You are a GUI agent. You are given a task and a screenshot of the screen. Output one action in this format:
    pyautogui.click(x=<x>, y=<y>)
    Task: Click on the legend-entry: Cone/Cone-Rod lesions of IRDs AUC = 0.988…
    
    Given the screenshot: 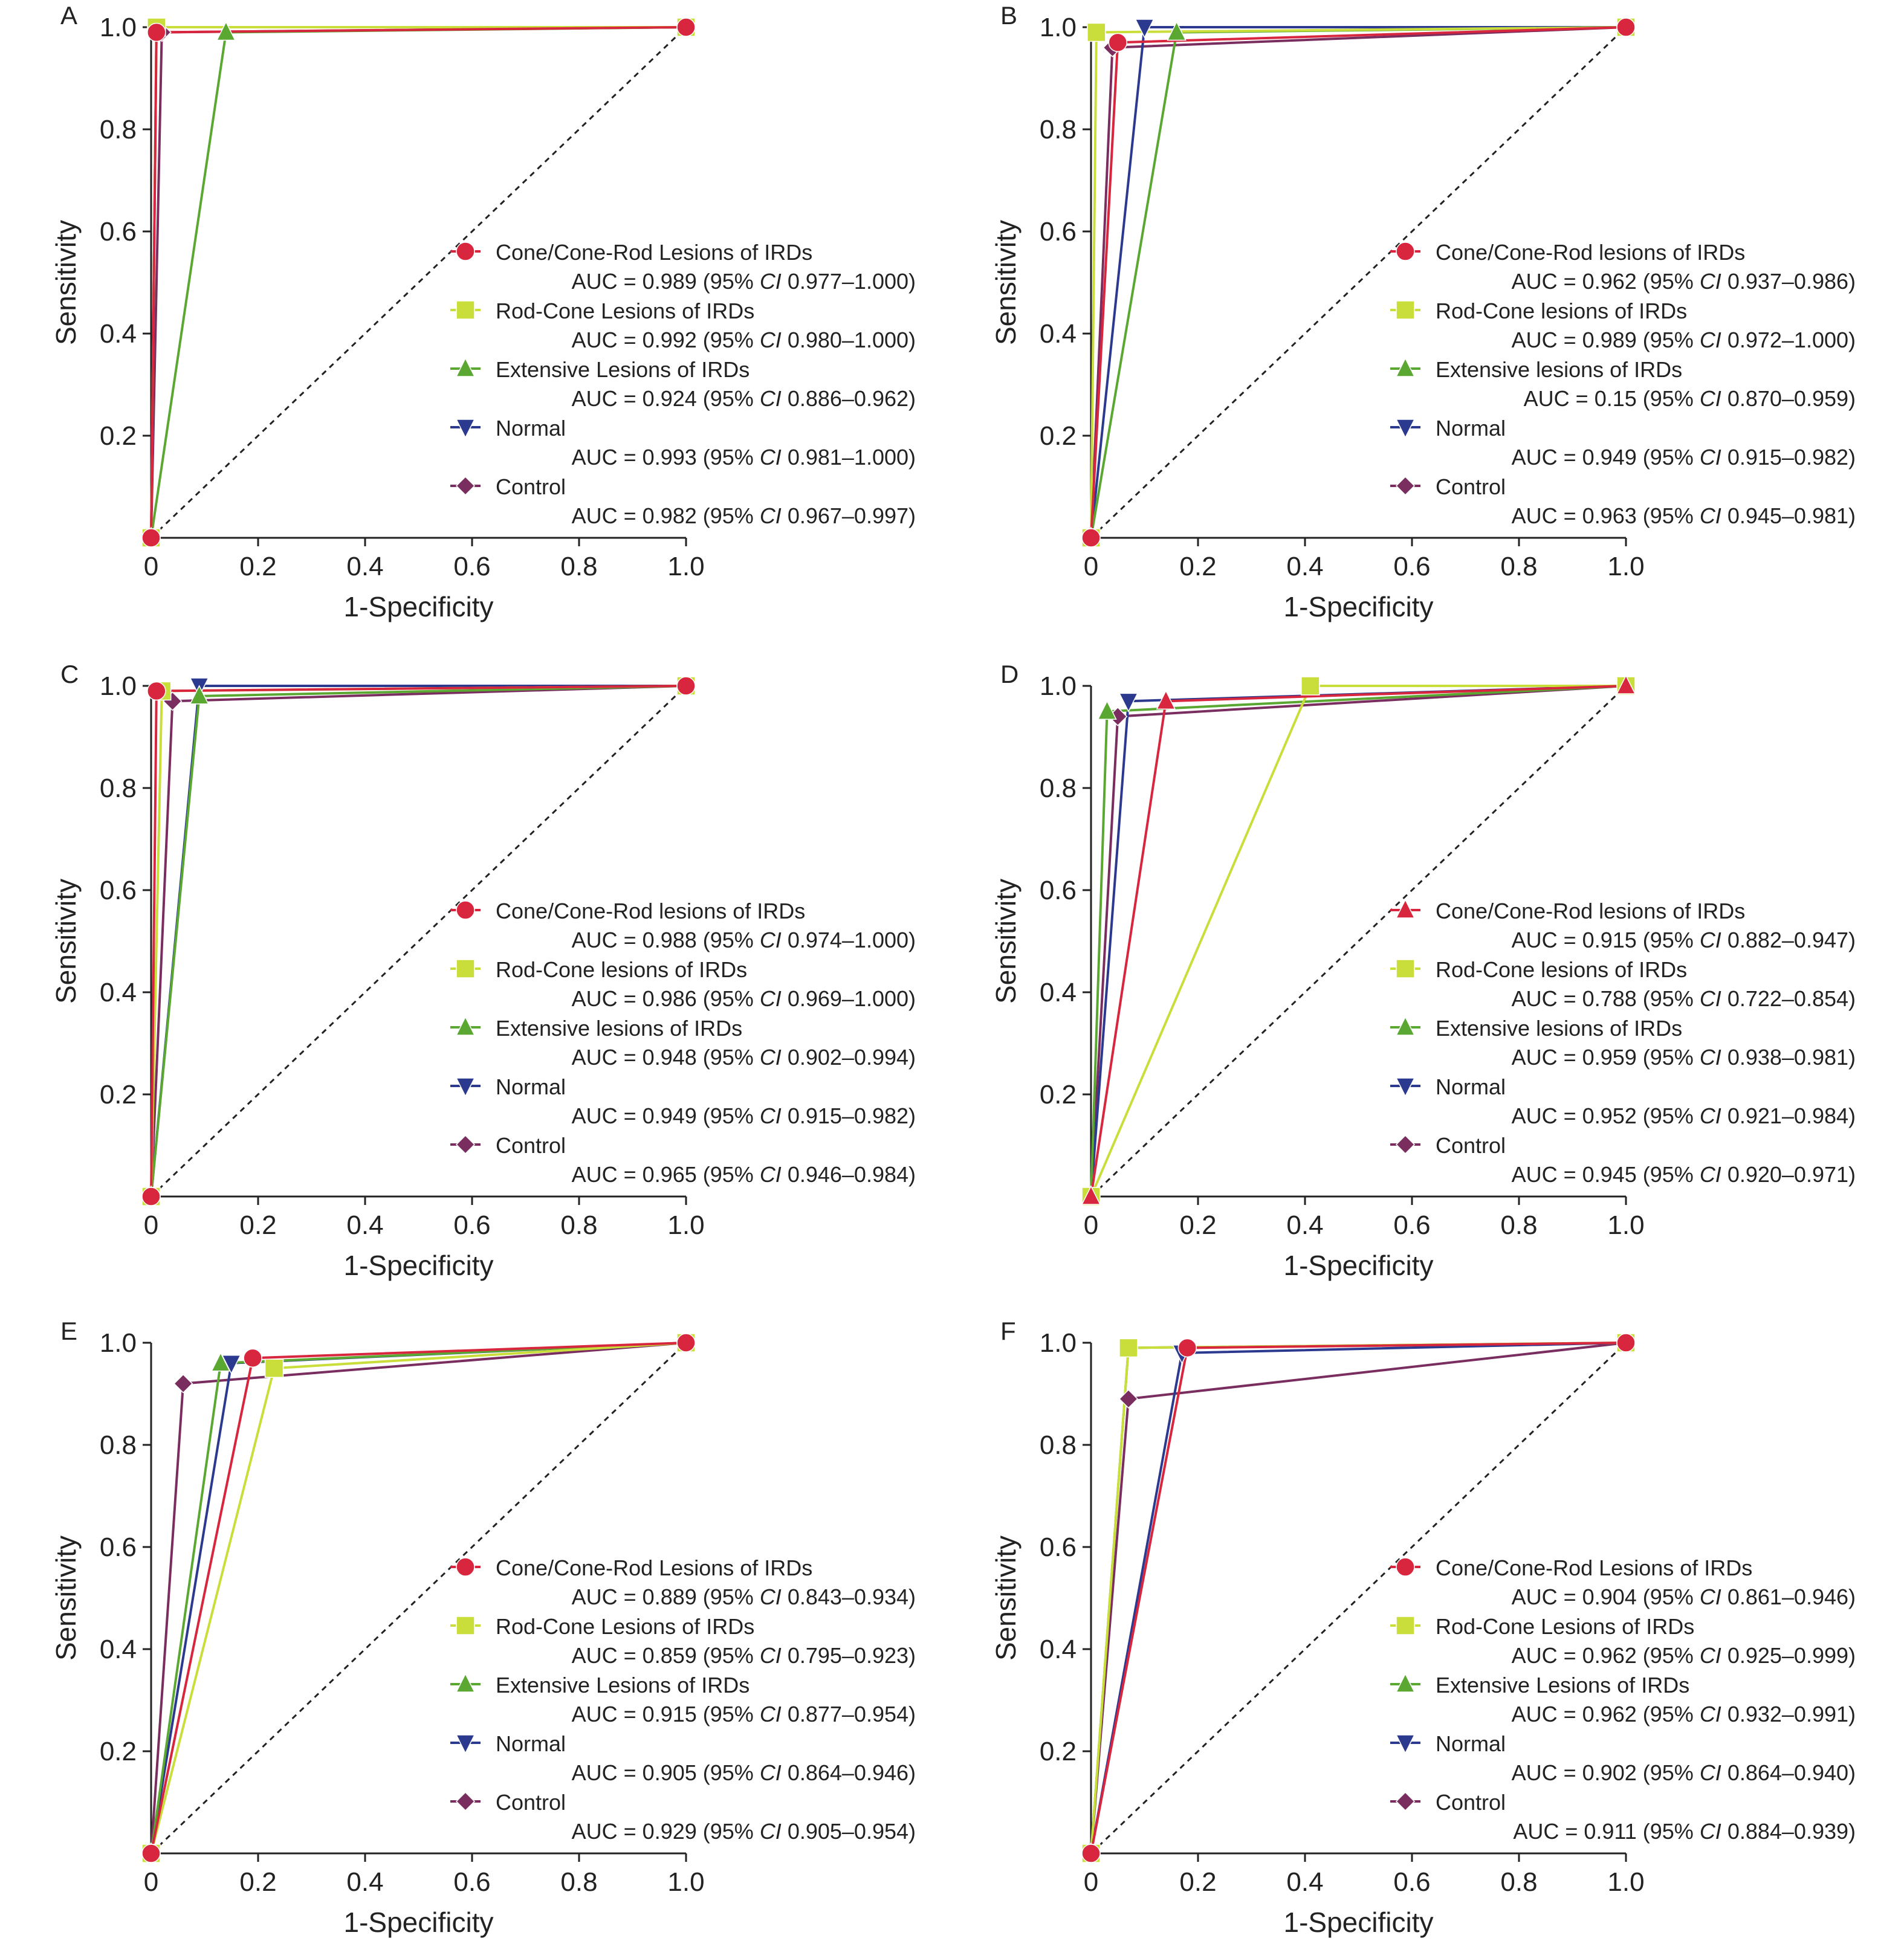 What is the action you would take?
    pyautogui.click(x=683, y=925)
    